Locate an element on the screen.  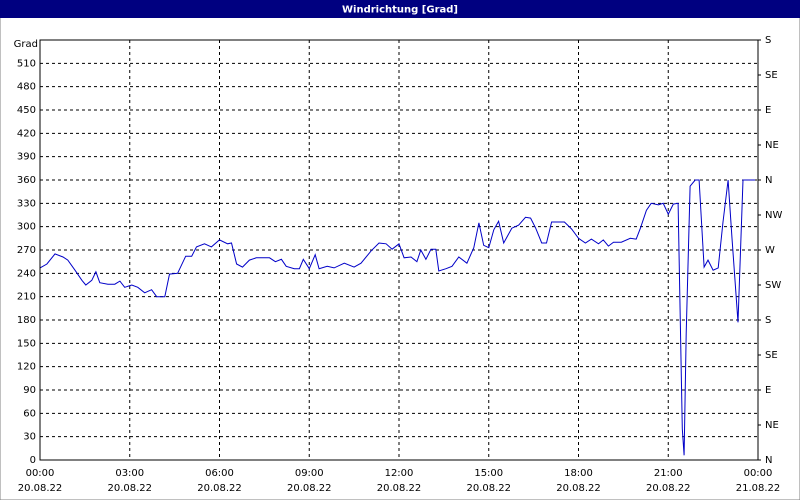
y-tick-label: 60 is located at coordinates (29, 413).